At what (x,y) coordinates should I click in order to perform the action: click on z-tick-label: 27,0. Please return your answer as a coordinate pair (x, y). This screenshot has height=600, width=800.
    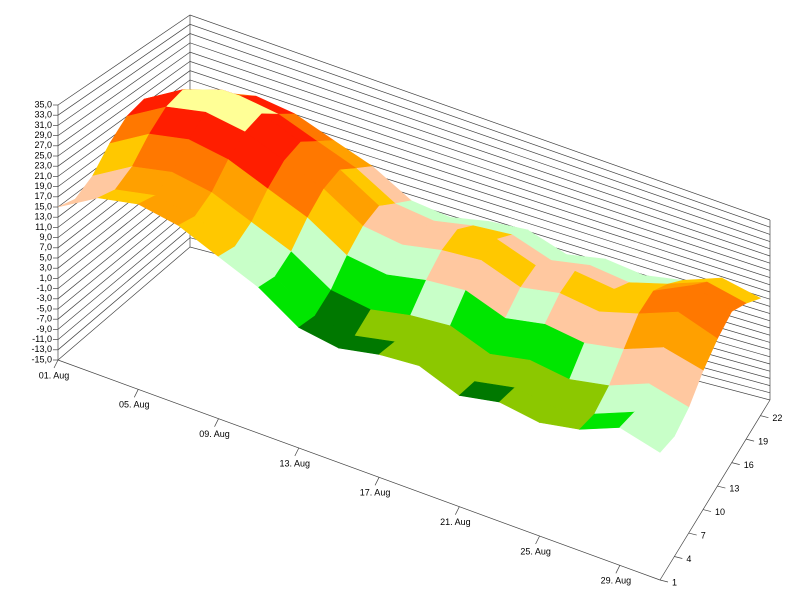
    Looking at the image, I should click on (43, 145).